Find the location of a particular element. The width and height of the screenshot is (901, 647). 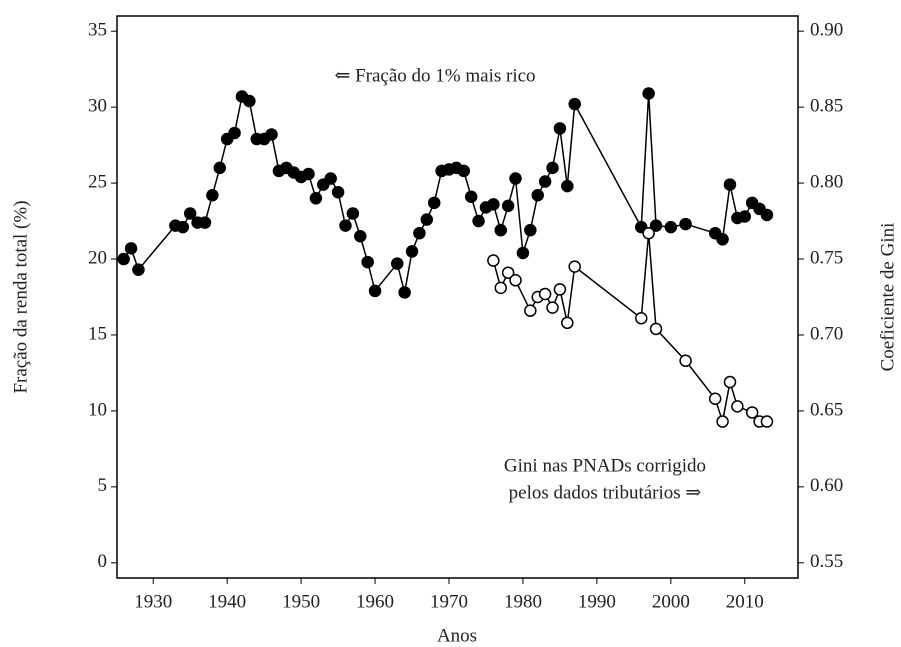

x-tick-label: 2010 is located at coordinates (745, 601).